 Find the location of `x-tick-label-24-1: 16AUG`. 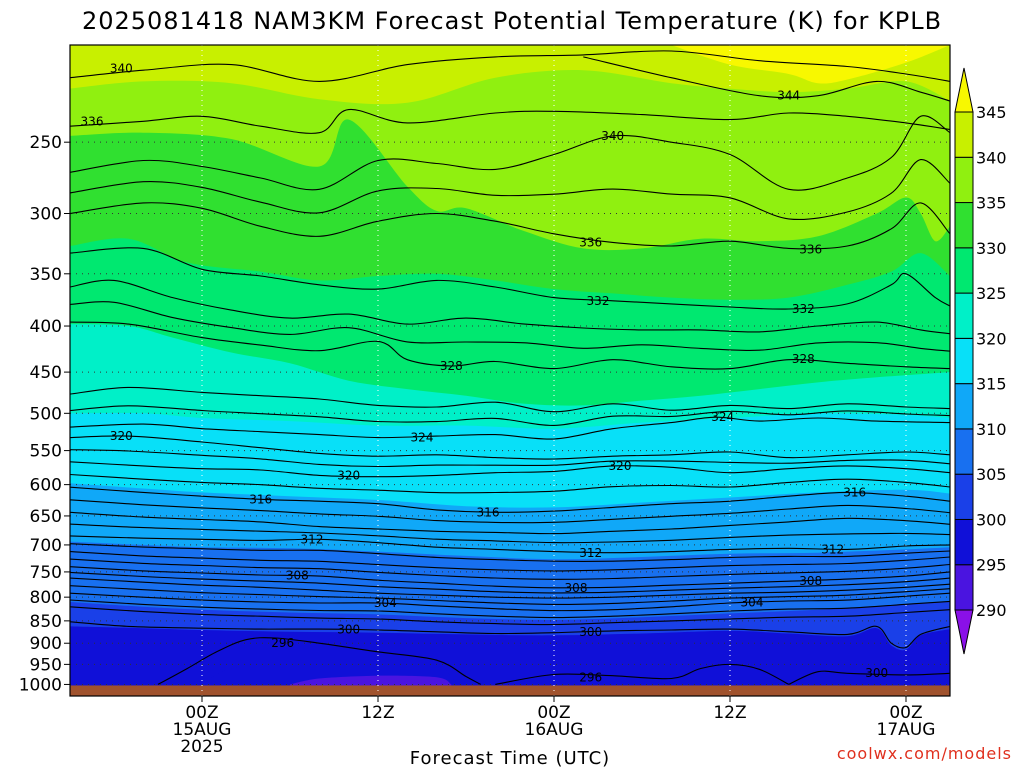

x-tick-label-24-1: 16AUG is located at coordinates (554, 730).